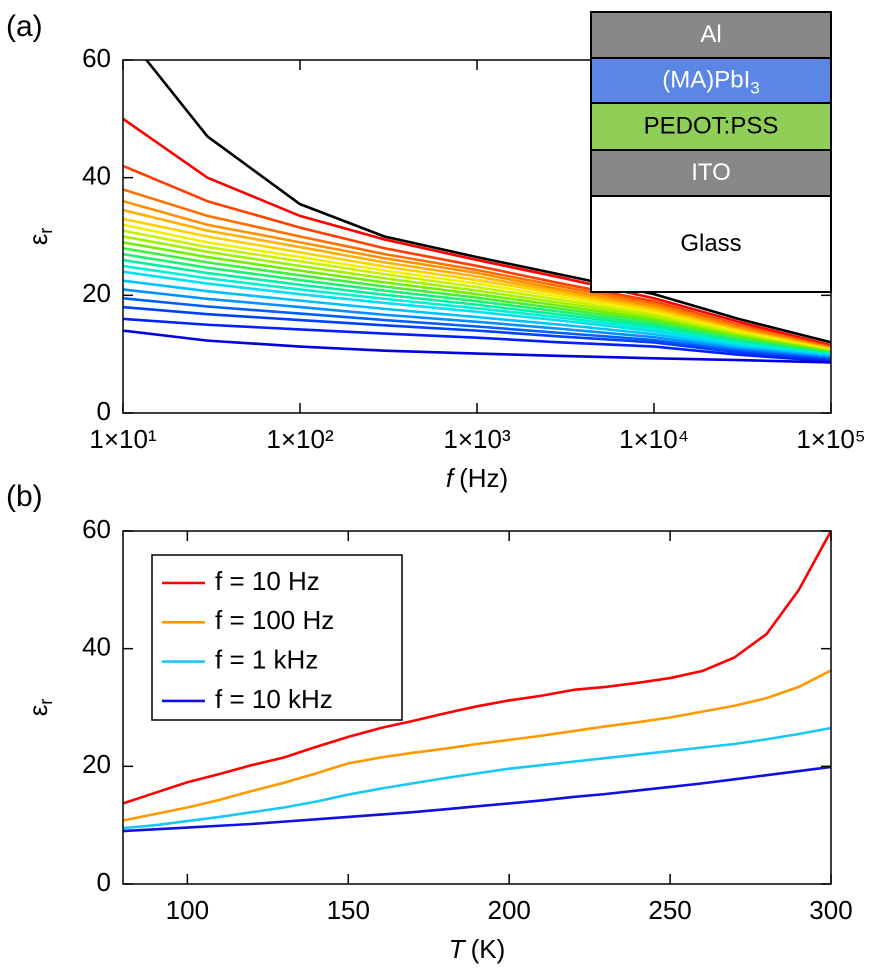 The width and height of the screenshot is (878, 968). What do you see at coordinates (654, 439) in the screenshot?
I see `x-tick-label: 1×10⁴` at bounding box center [654, 439].